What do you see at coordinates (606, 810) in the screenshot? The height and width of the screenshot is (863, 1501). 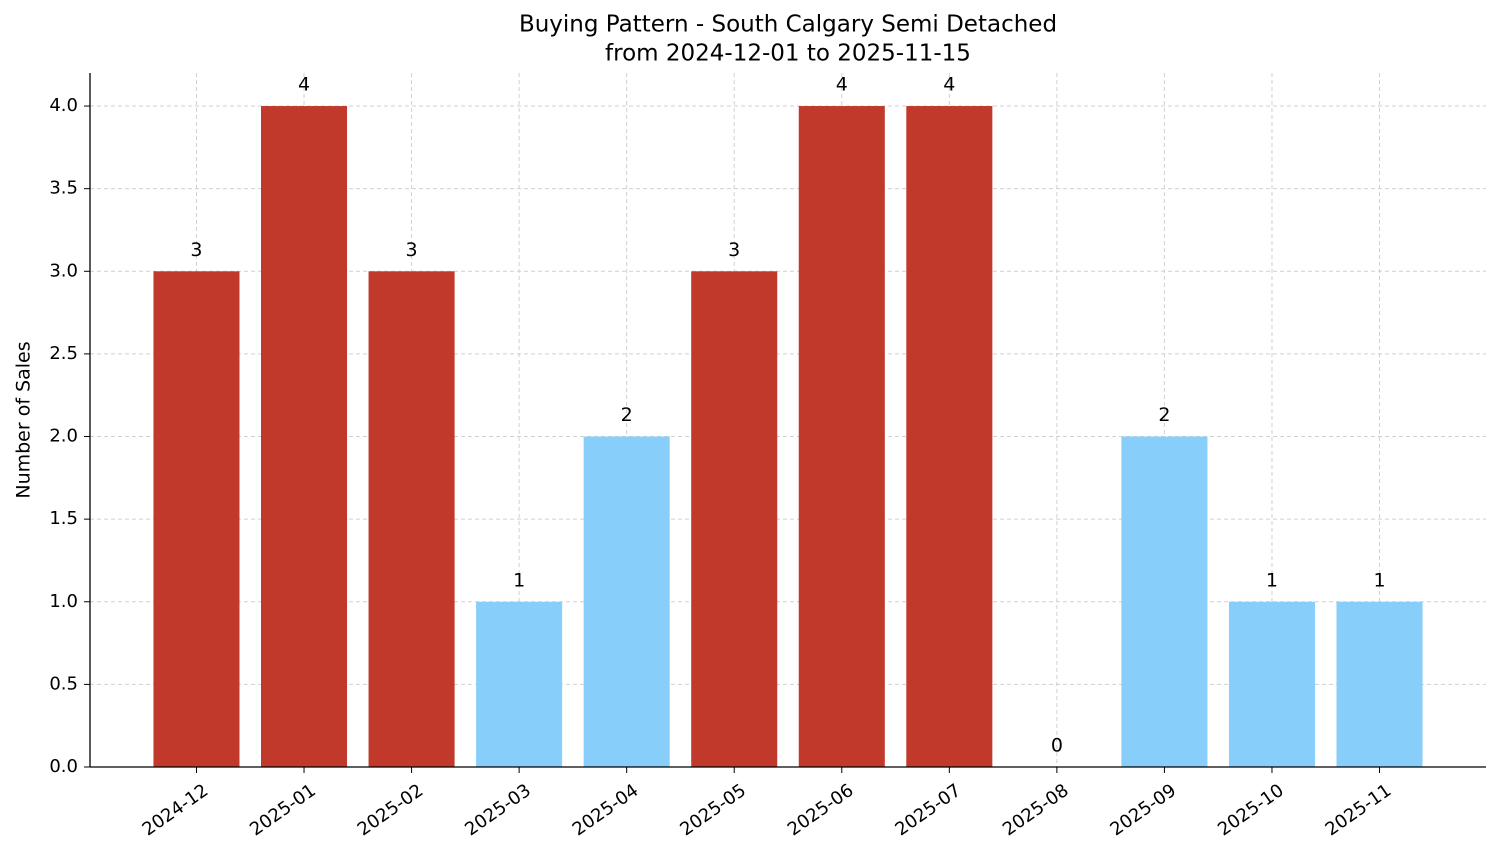 I see `x-tick-label: 2025-04` at bounding box center [606, 810].